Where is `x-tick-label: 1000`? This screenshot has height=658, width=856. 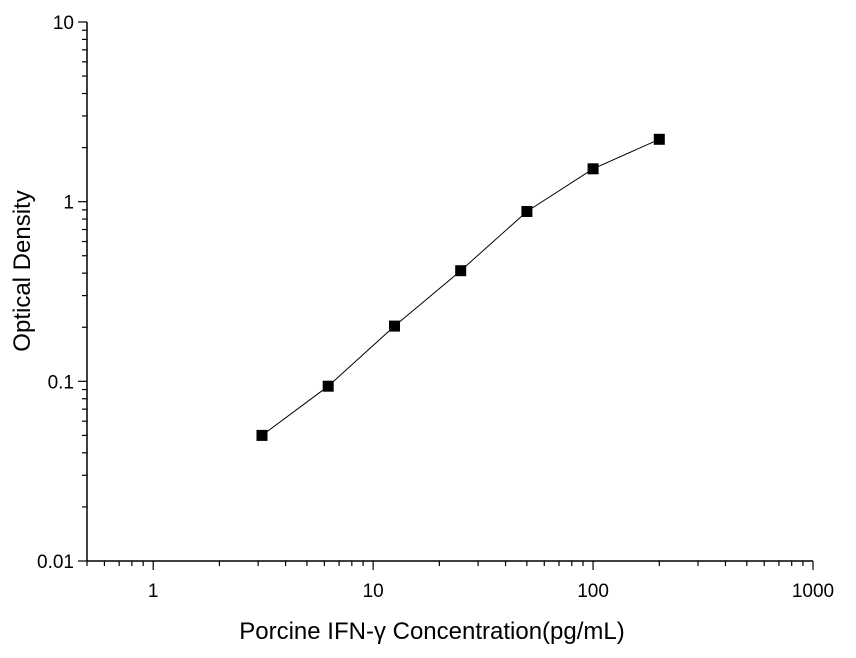
x-tick-label: 1000 is located at coordinates (813, 591).